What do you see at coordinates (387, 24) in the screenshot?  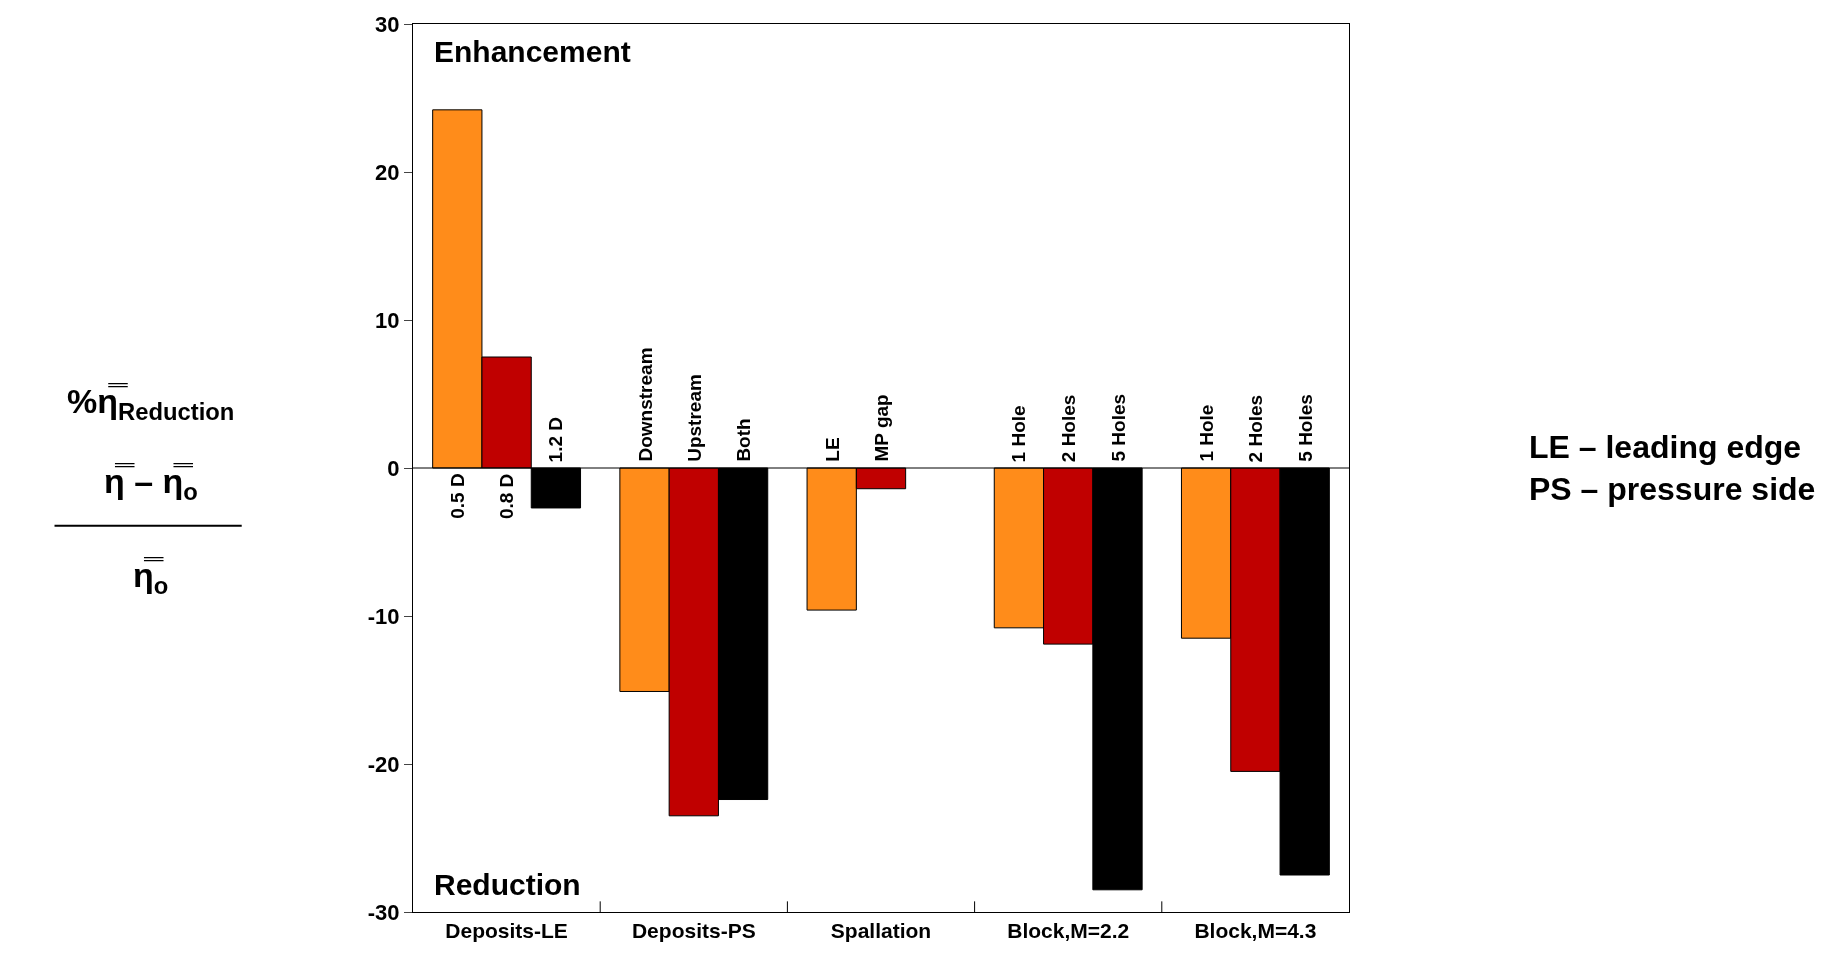 I see `y-tick-label: 30` at bounding box center [387, 24].